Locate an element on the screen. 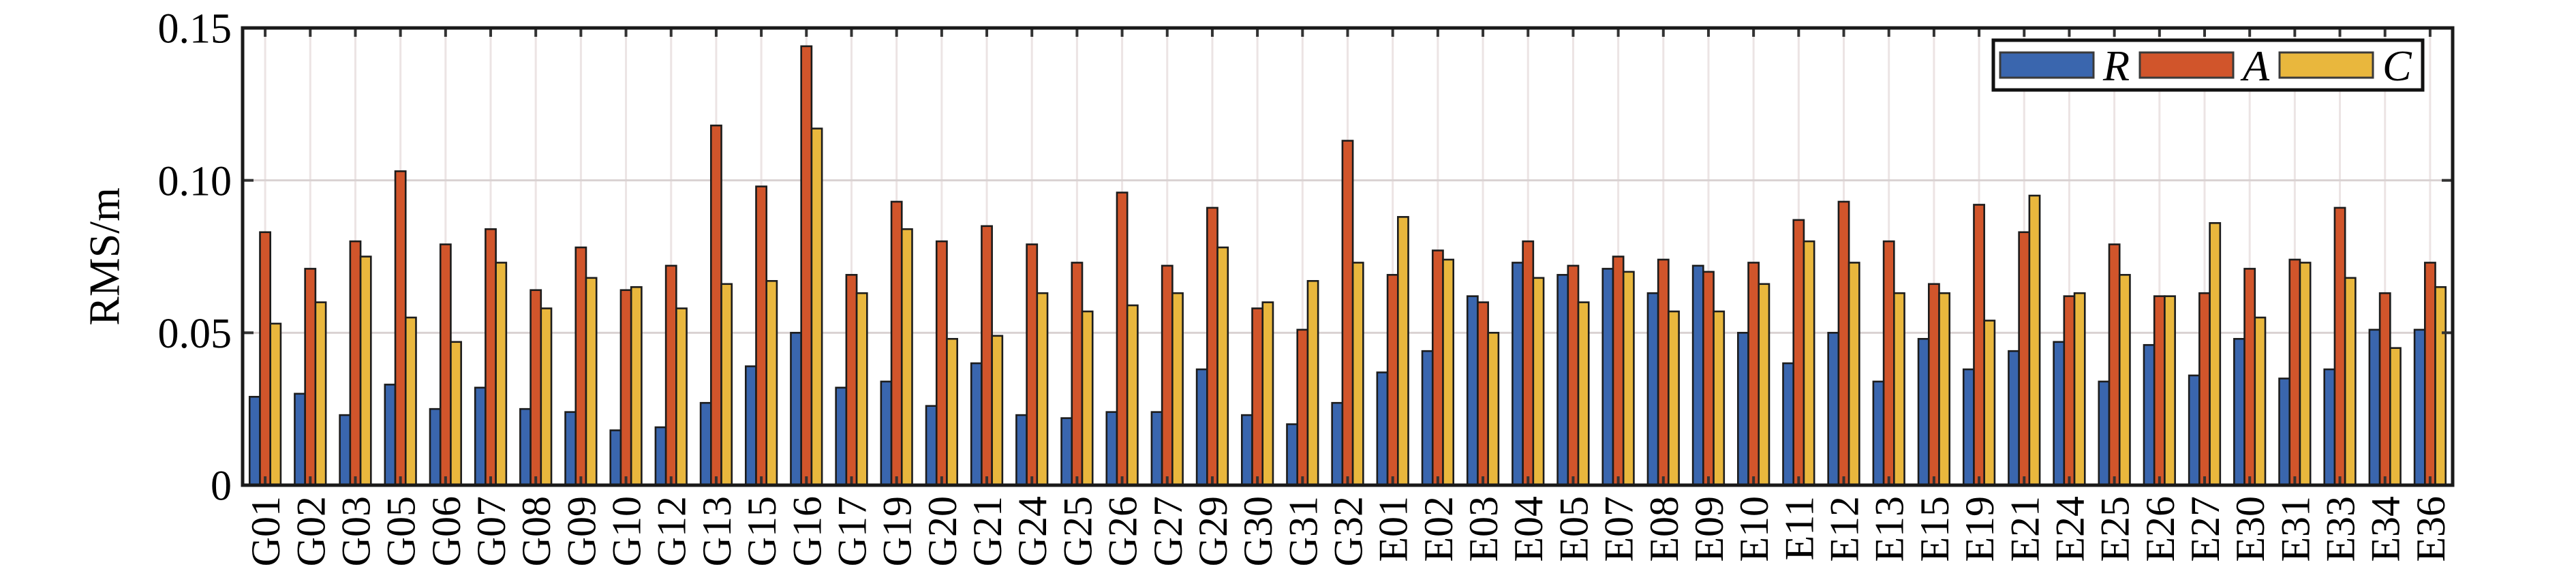 Image resolution: width=2576 pixels, height=569 pixels. bar-C-E36 is located at coordinates (2440, 386).